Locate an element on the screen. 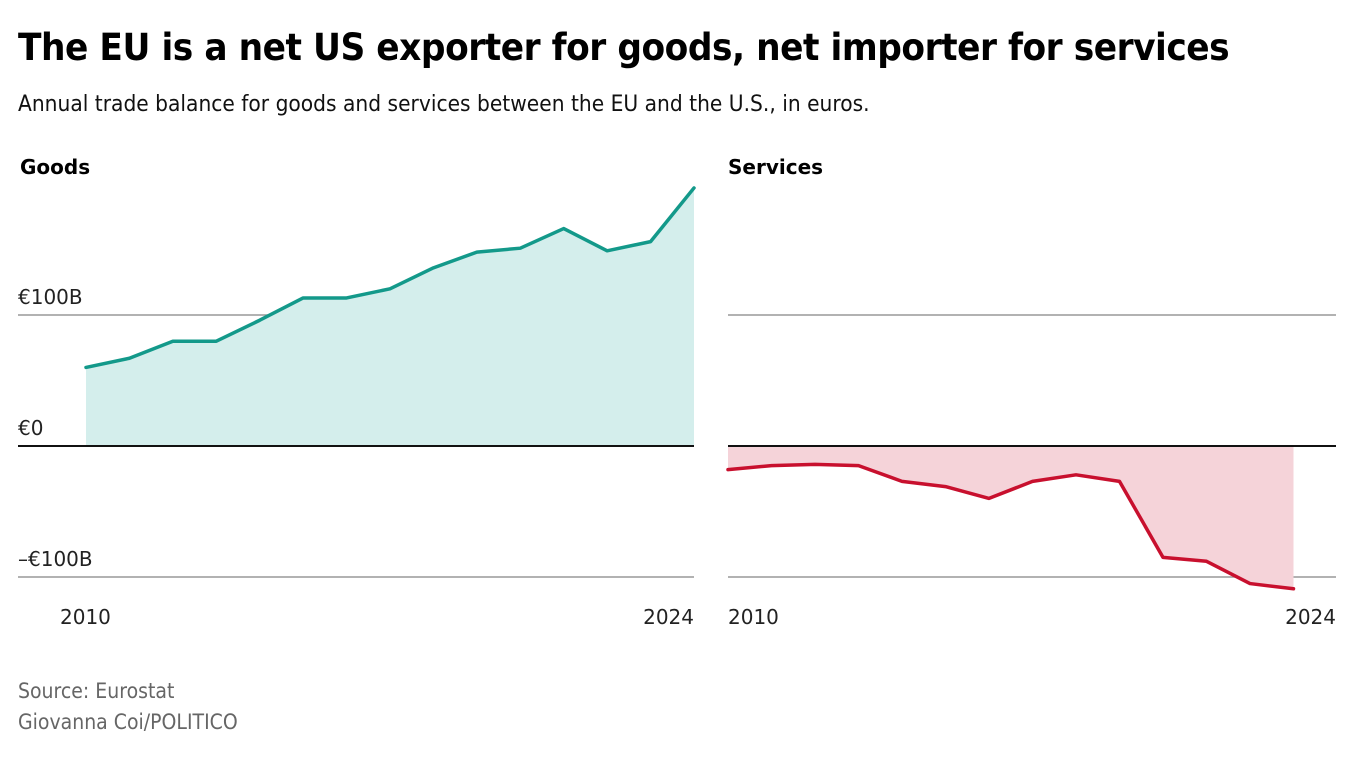 The width and height of the screenshot is (1370, 768). area-fill-goods is located at coordinates (390, 316).